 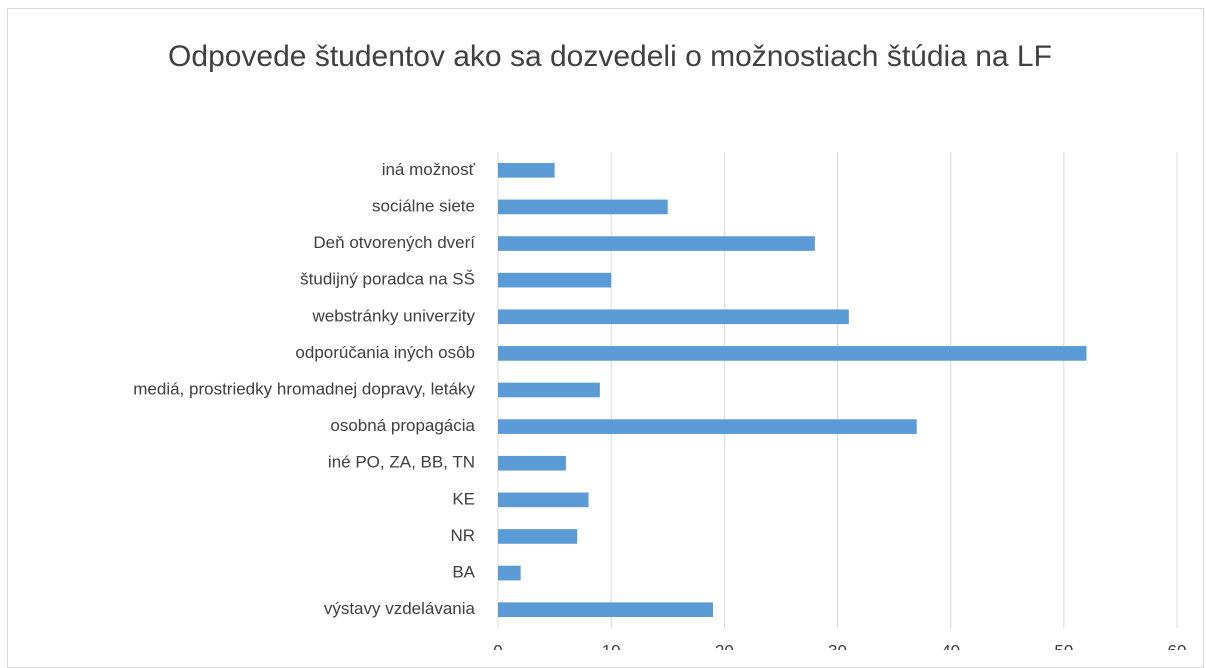 I want to click on y-tick-label: KE, so click(x=463, y=498).